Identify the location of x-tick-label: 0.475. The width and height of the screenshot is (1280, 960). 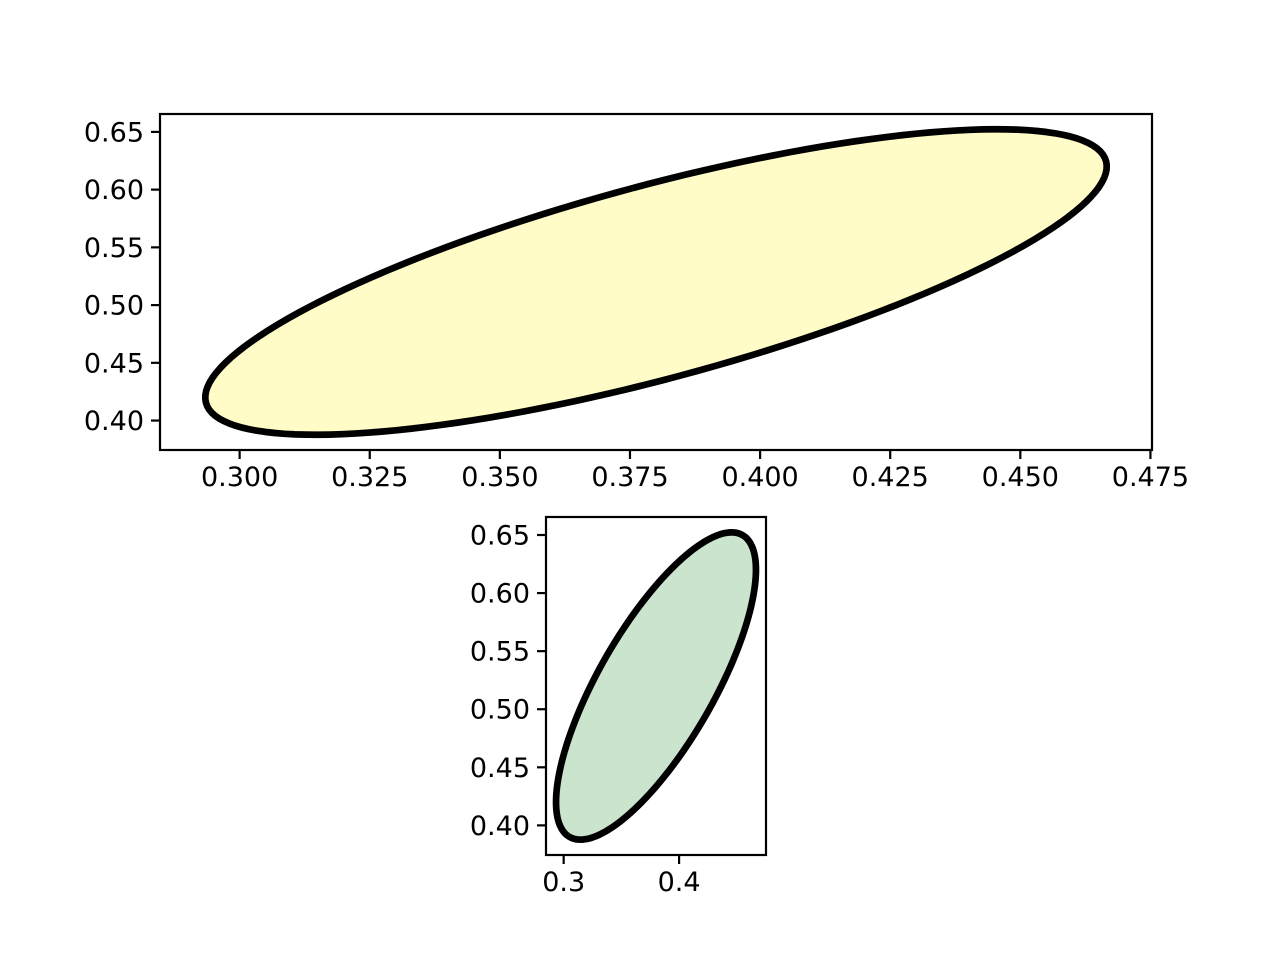
(1150, 477).